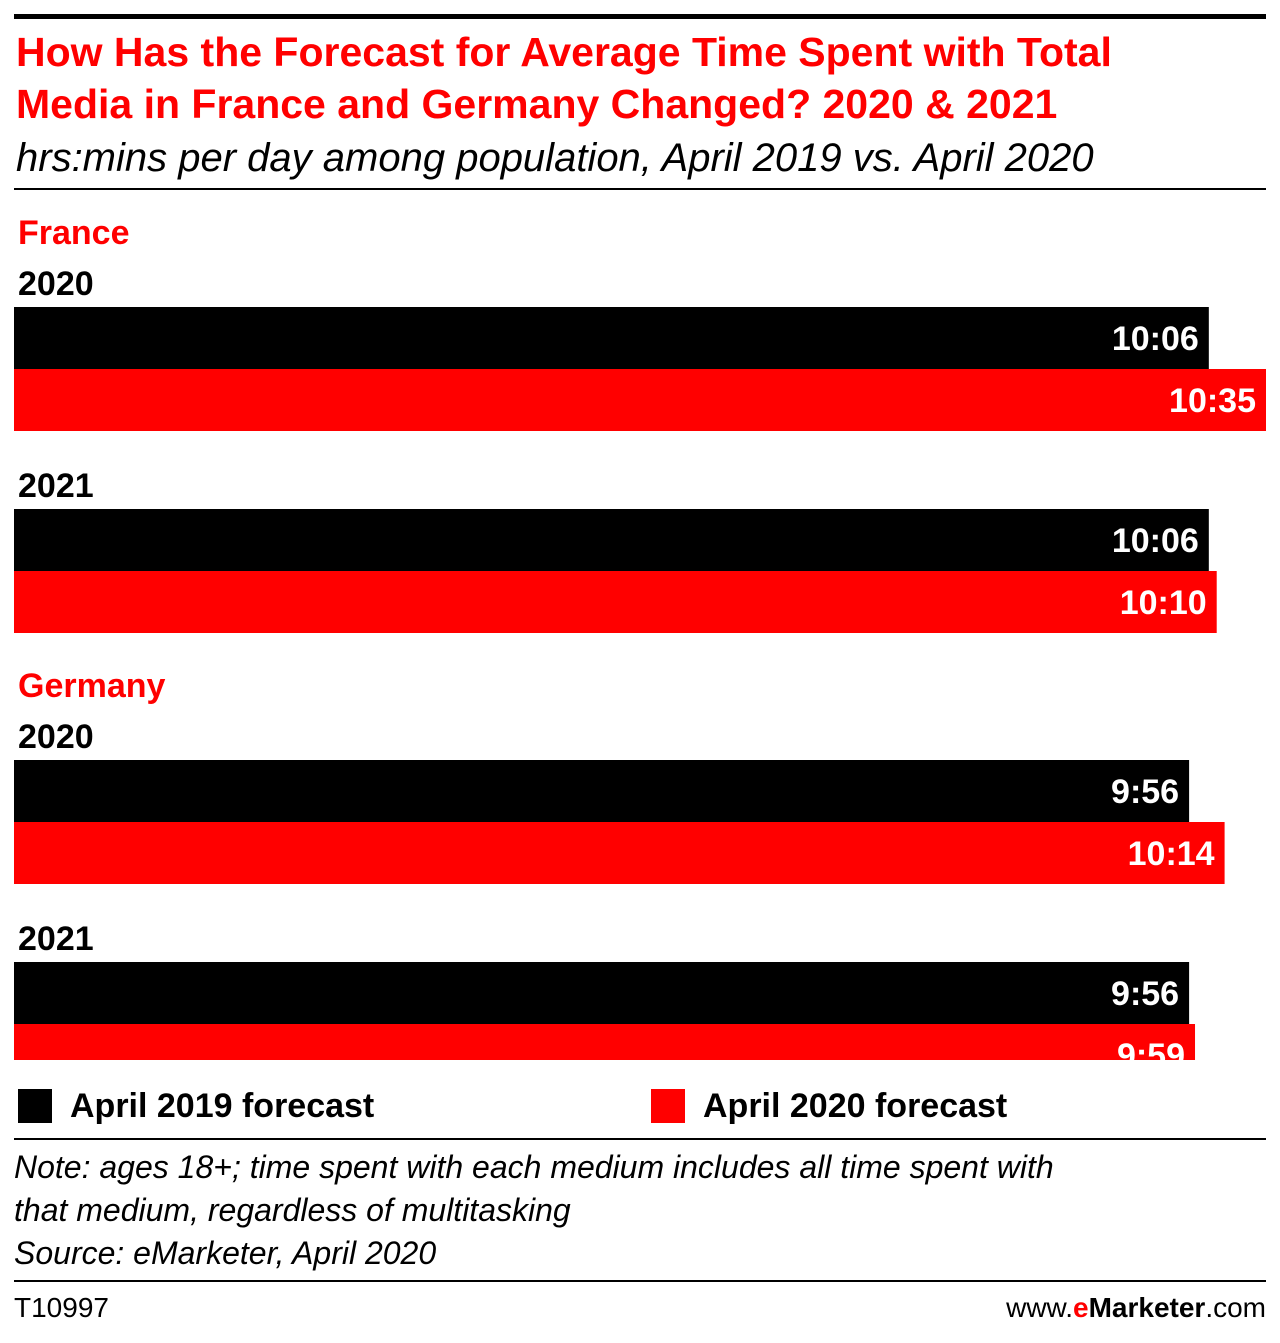 The image size is (1280, 1343). Describe the element at coordinates (1151, 1048) in the screenshot. I see `data-label-germany-2021-2020: 9:59` at that location.